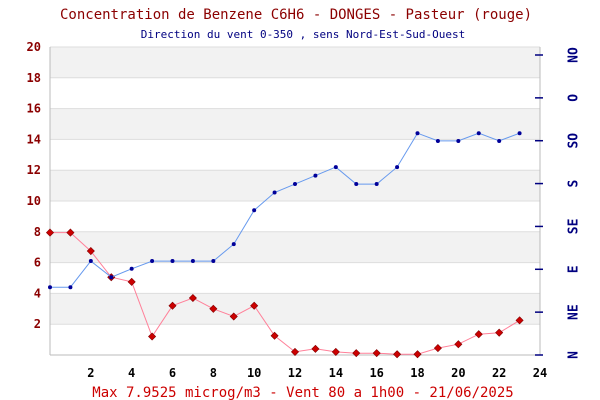  Describe the element at coordinates (574, 141) in the screenshot. I see `direction-tick-label: SO` at that location.